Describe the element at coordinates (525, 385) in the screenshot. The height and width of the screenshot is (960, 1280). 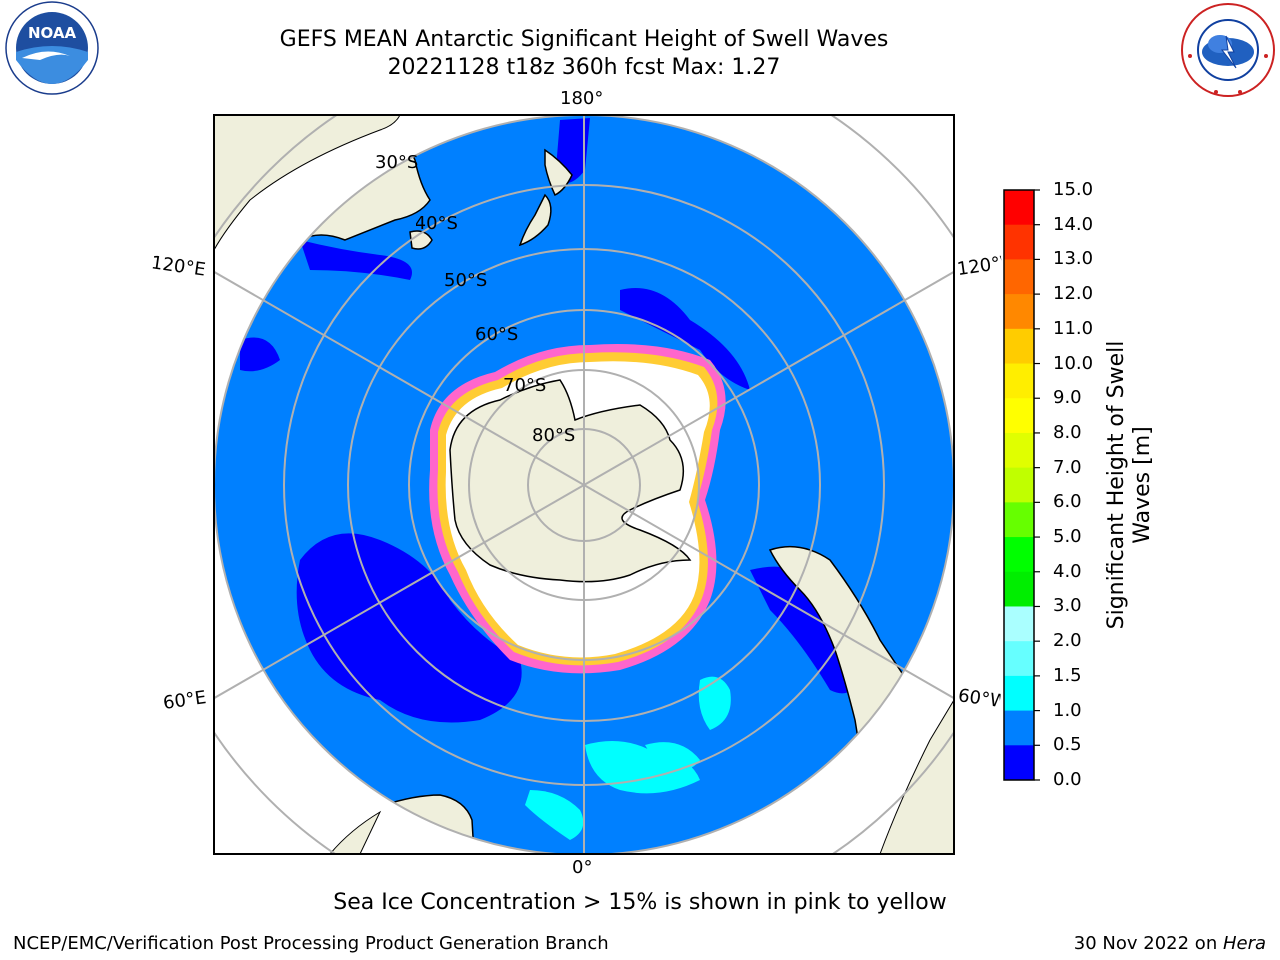
I see `lat-label-70s: 70°S` at that location.